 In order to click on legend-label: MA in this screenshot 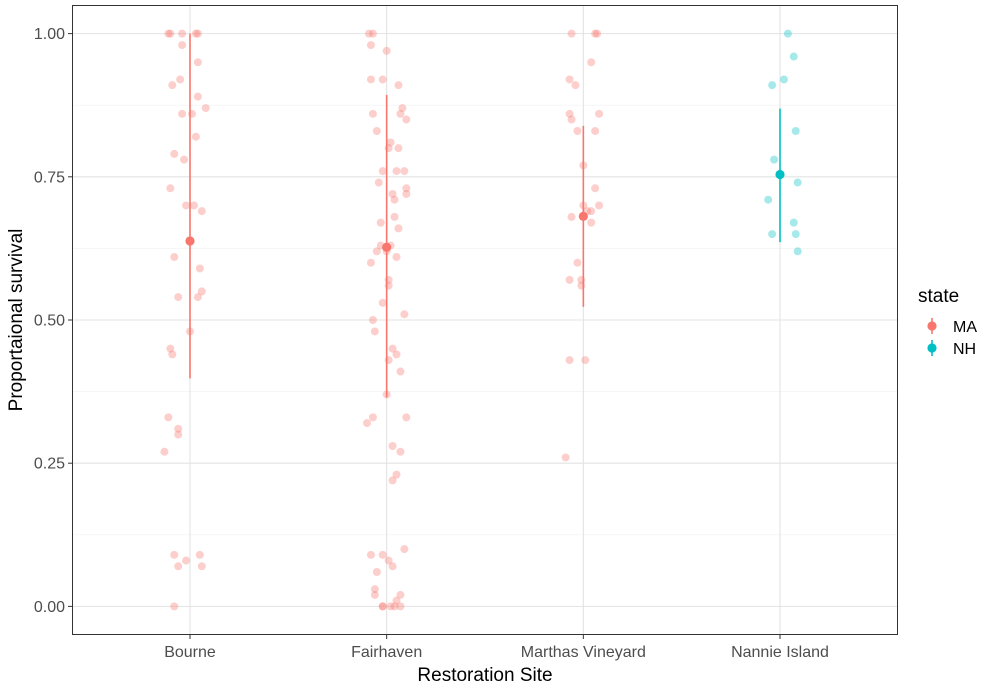, I will do `click(965, 327)`.